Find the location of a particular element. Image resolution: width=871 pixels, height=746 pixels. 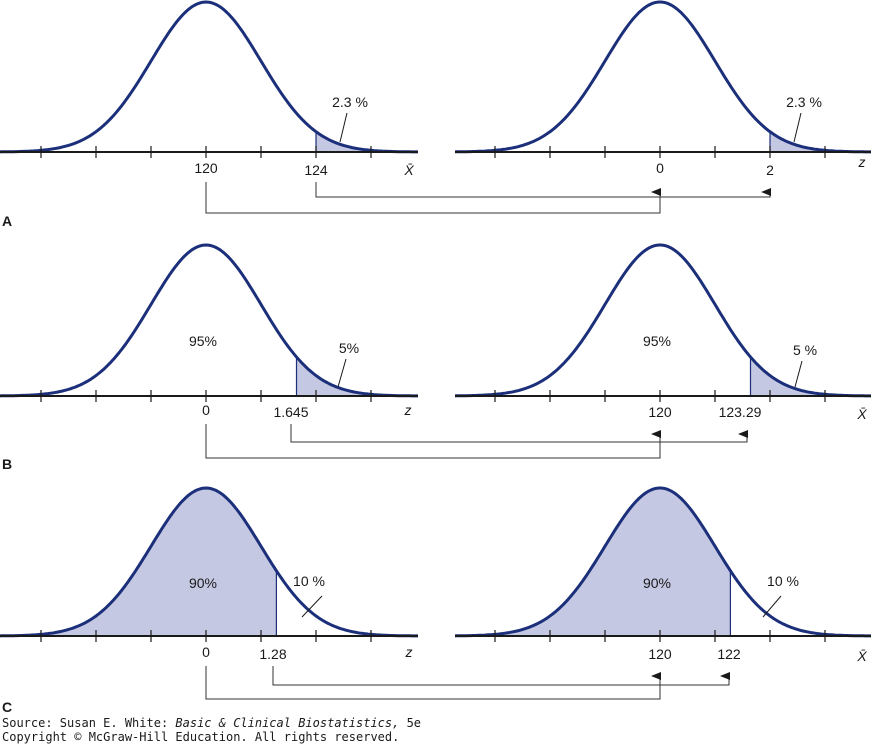

cutoff-tick-label: 1.28 is located at coordinates (272, 654).